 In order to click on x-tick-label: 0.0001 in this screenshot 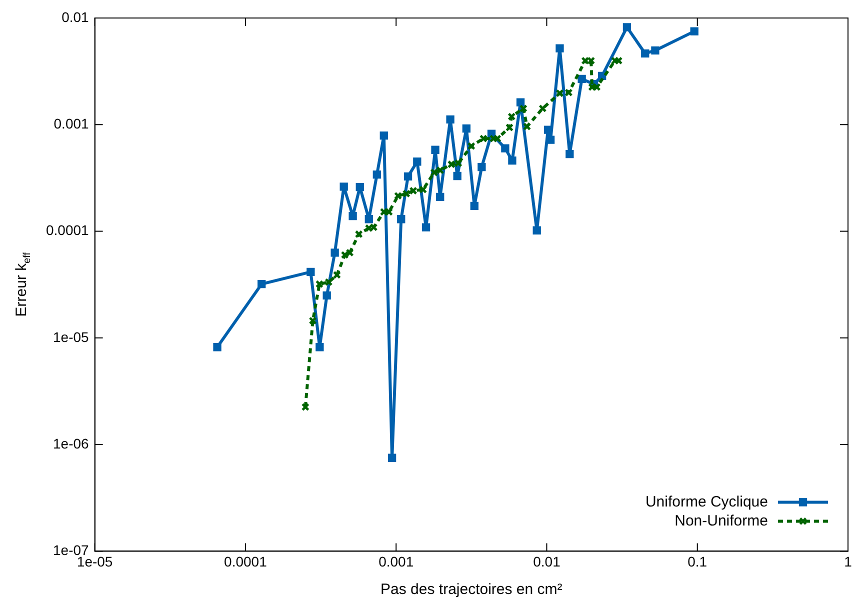, I will do `click(246, 561)`.